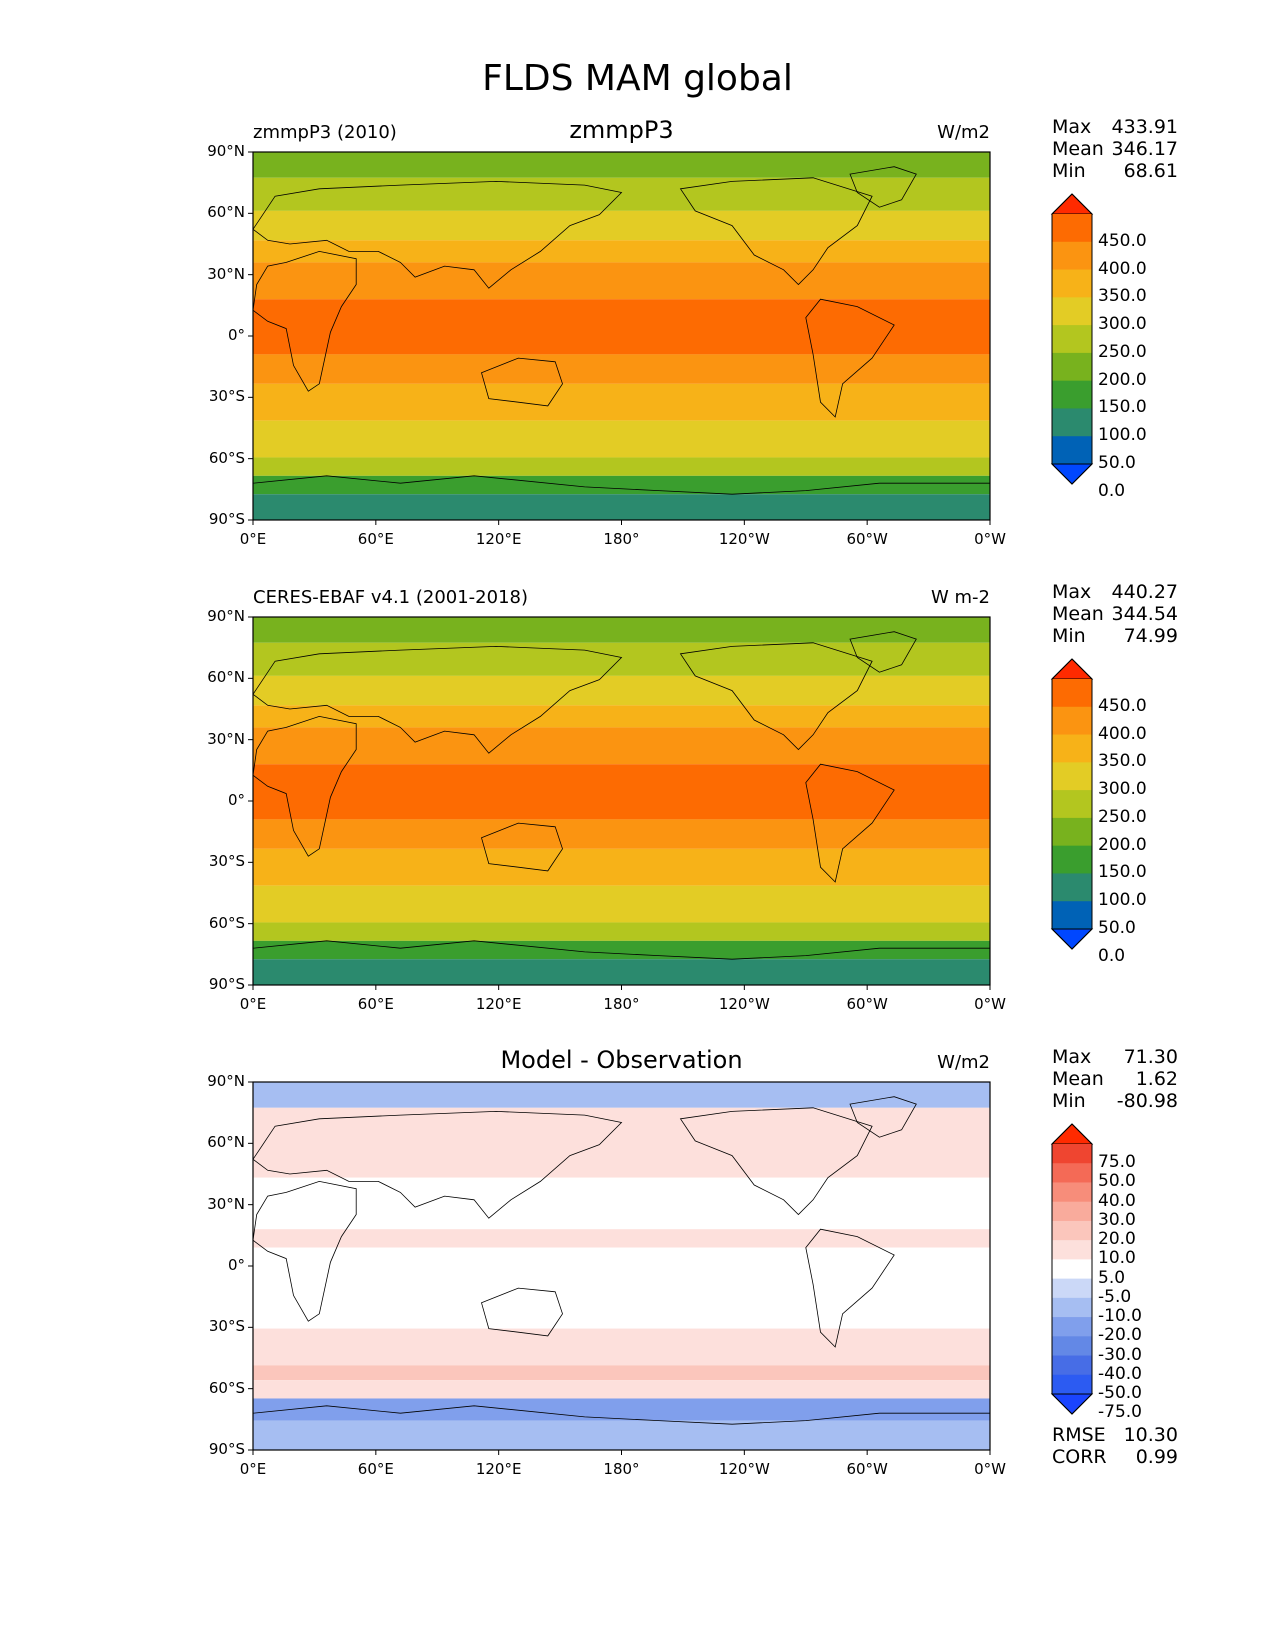 The width and height of the screenshot is (1275, 1650). I want to click on stat-value: 68.61, so click(1150, 171).